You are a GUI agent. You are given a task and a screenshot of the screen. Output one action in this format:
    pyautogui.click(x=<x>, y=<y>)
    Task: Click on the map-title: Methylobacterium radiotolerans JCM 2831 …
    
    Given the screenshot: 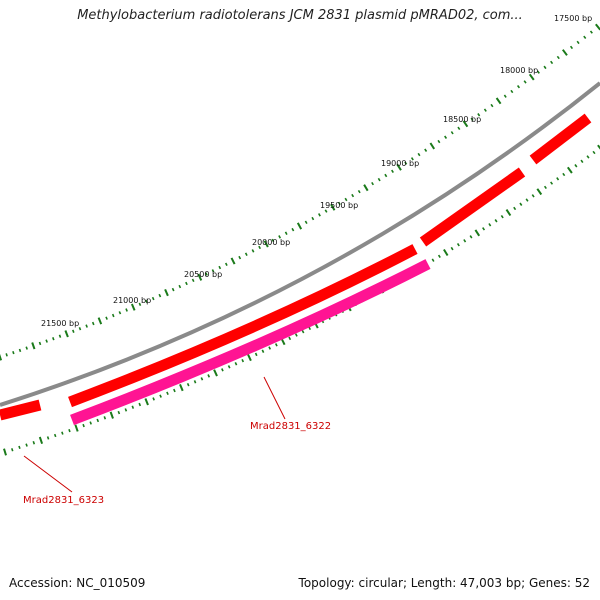 What is the action you would take?
    pyautogui.click(x=300, y=15)
    